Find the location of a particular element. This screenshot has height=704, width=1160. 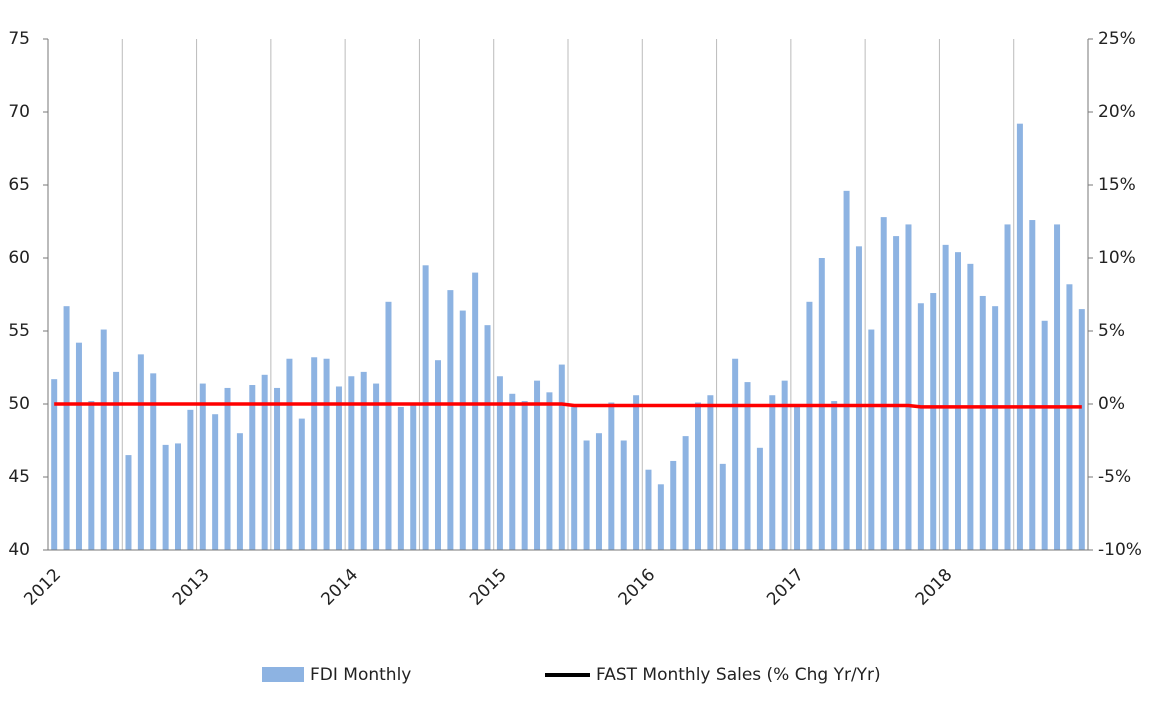

y-tick-label: 65 is located at coordinates (19, 185).